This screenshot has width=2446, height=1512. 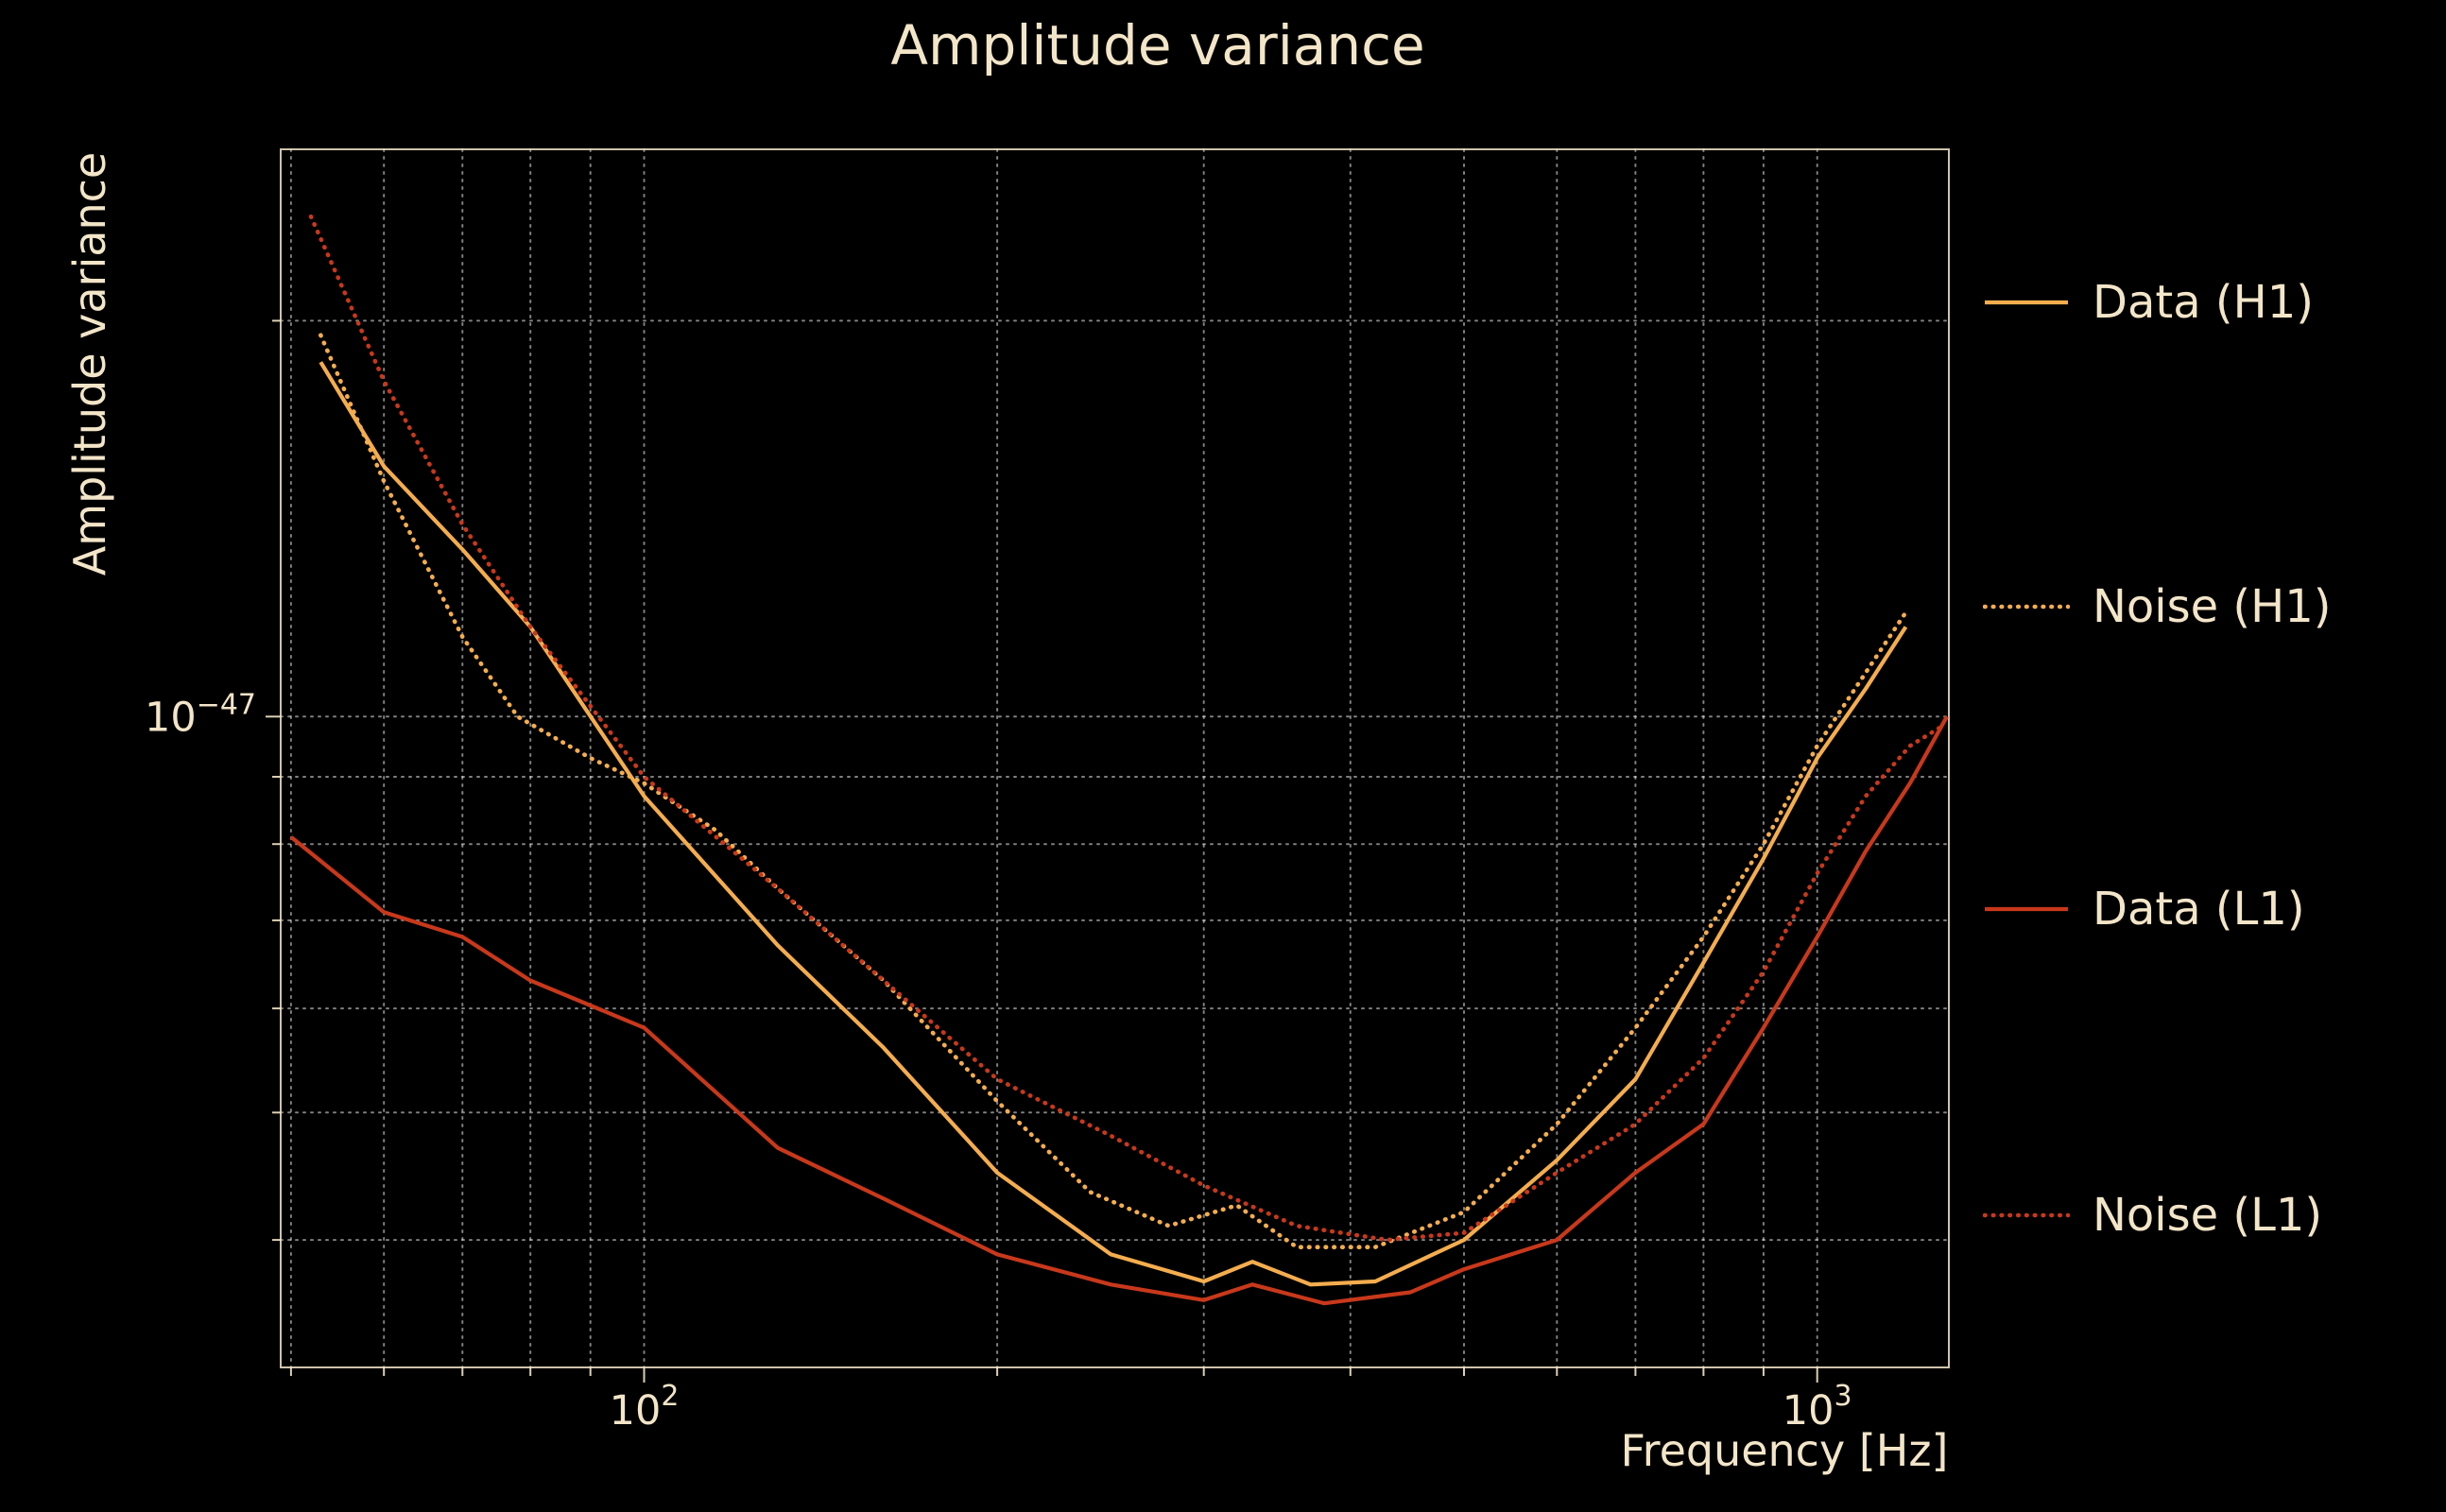 I want to click on legend-item-data-h1: Data (H1), so click(x=2148, y=302).